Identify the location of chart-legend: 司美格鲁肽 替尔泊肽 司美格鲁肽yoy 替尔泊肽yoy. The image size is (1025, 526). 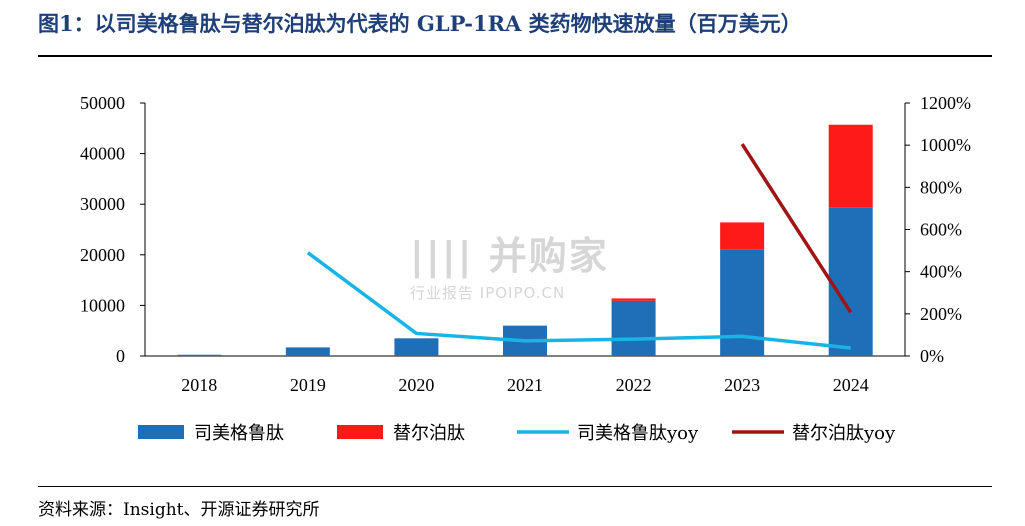
(517, 433).